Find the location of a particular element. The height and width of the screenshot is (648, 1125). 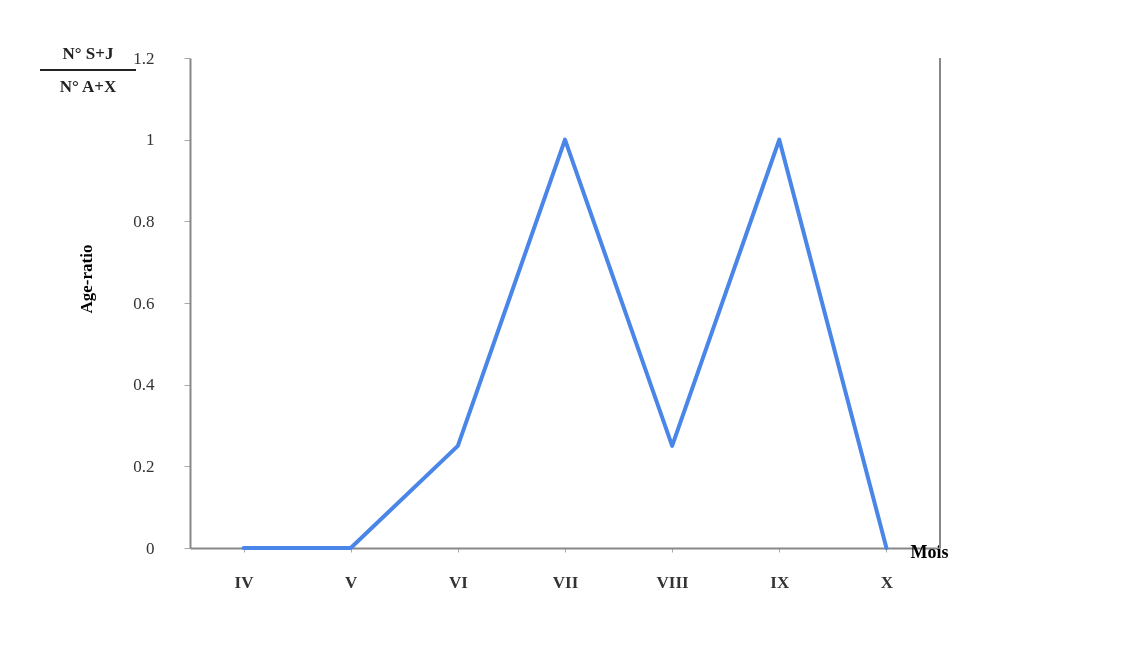

text: N° A+X is located at coordinates (88, 86).